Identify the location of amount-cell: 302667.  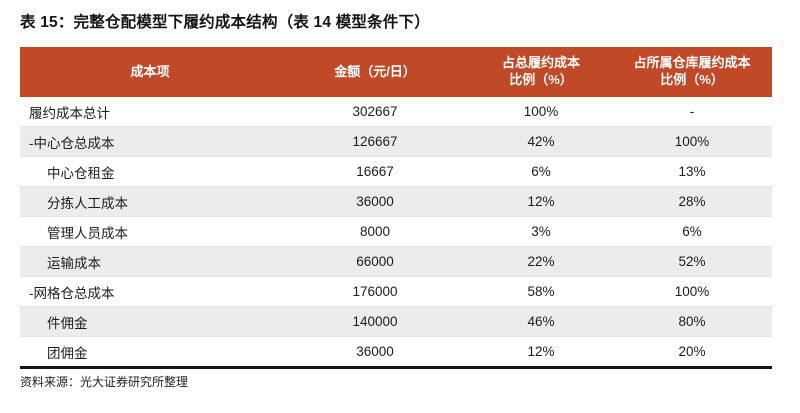
(375, 111).